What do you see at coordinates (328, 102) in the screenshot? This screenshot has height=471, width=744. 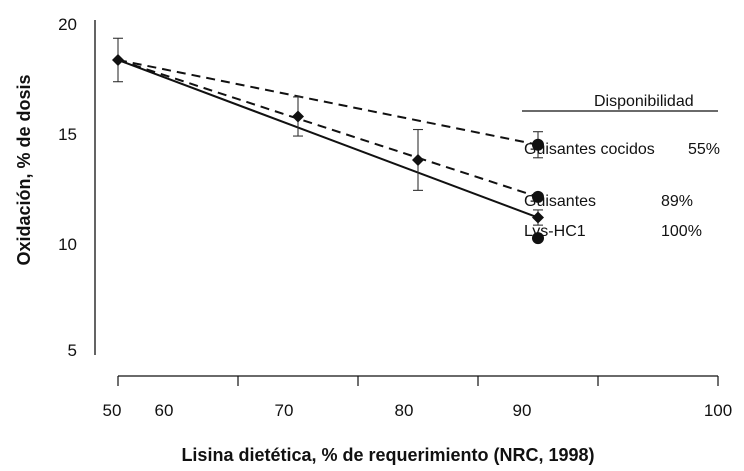 I see `line-guisantes-cocidos` at bounding box center [328, 102].